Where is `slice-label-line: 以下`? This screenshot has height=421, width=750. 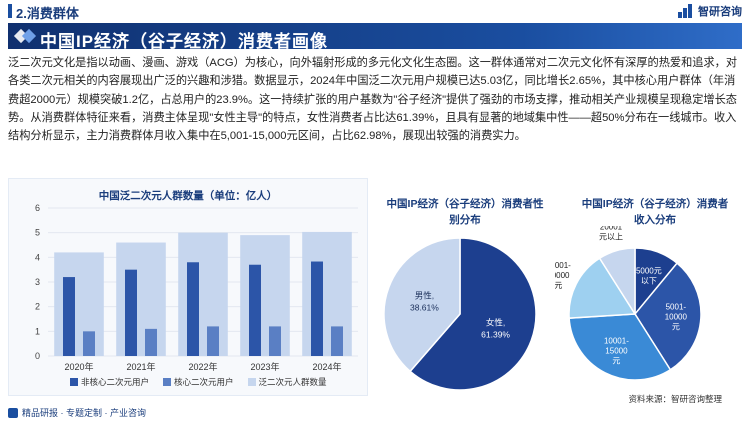
slice-label-line: 以下 is located at coordinates (649, 280).